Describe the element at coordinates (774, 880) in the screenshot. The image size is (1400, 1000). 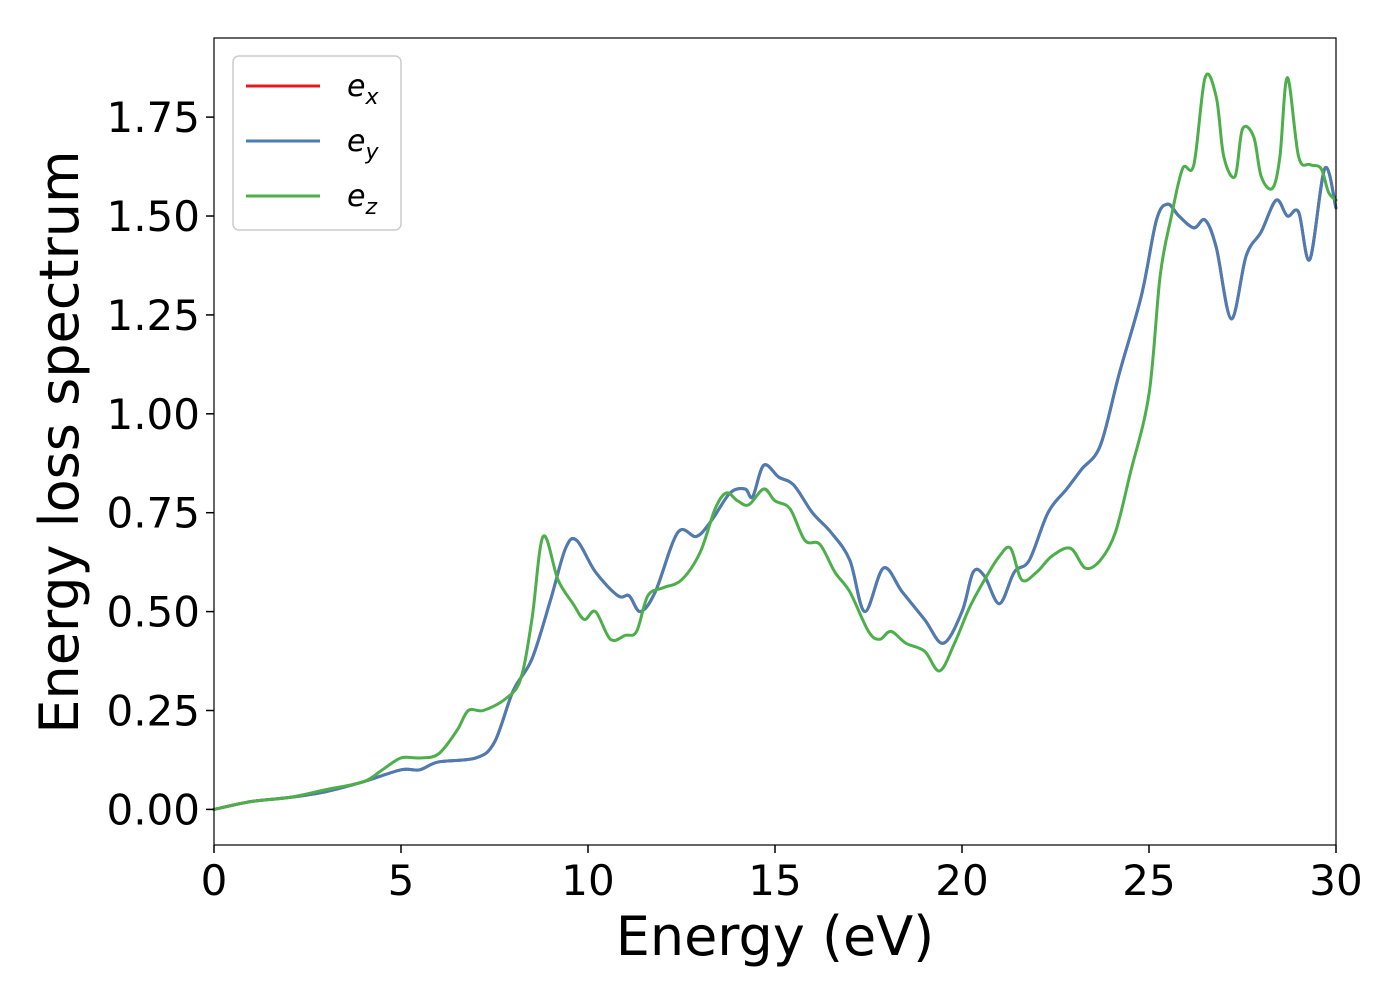
I see `x-tick-label: 15` at that location.